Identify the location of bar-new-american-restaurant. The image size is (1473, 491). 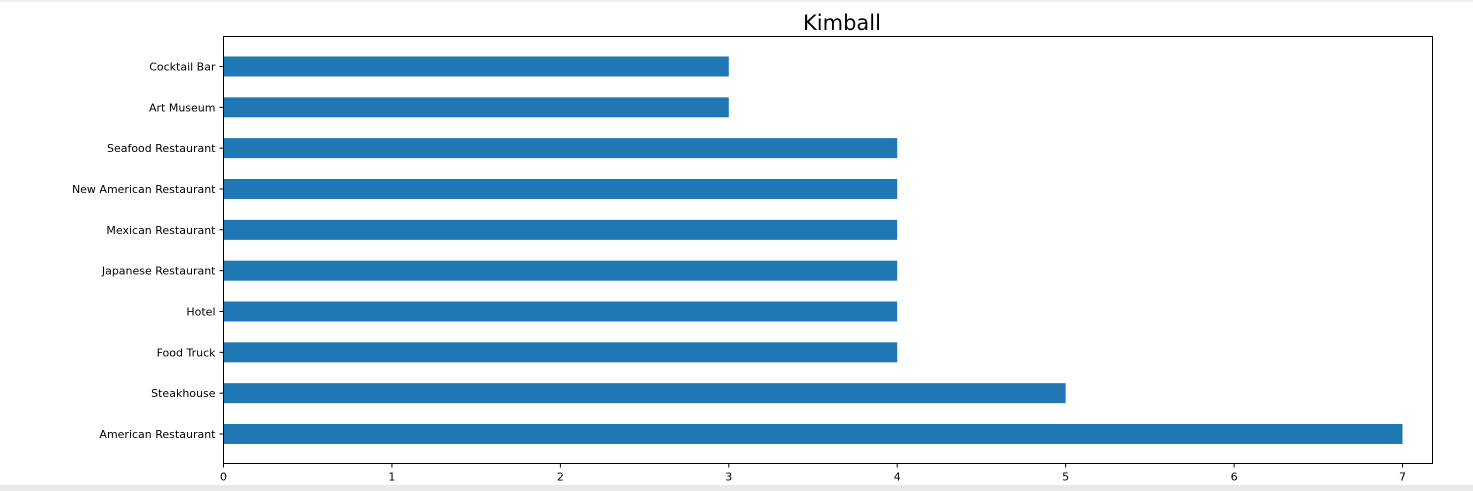
(560, 189).